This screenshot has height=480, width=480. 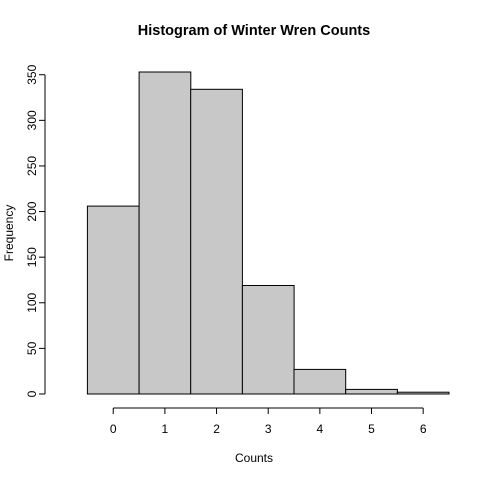 What do you see at coordinates (423, 429) in the screenshot?
I see `x-tick-label-6: 6` at bounding box center [423, 429].